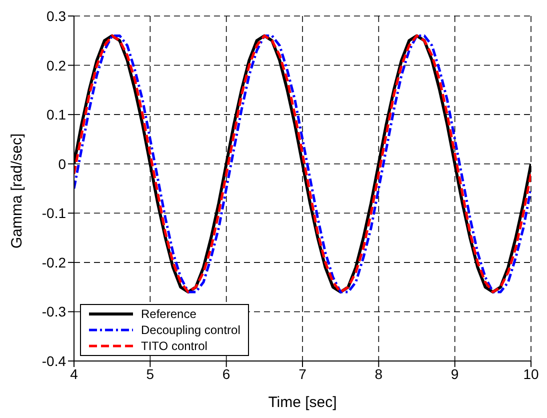  I want to click on x-tick-label: 8, so click(378, 374).